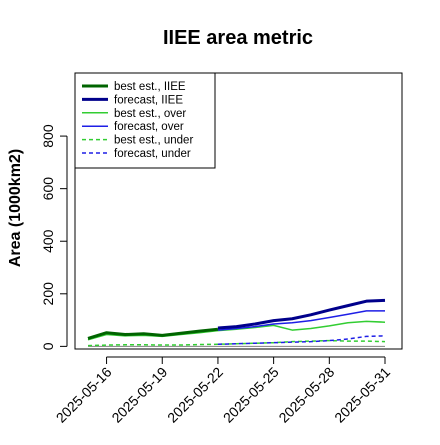 This screenshot has width=440, height=445. Describe the element at coordinates (84, 395) in the screenshot. I see `x-tick-label: 2025-05-16` at that location.